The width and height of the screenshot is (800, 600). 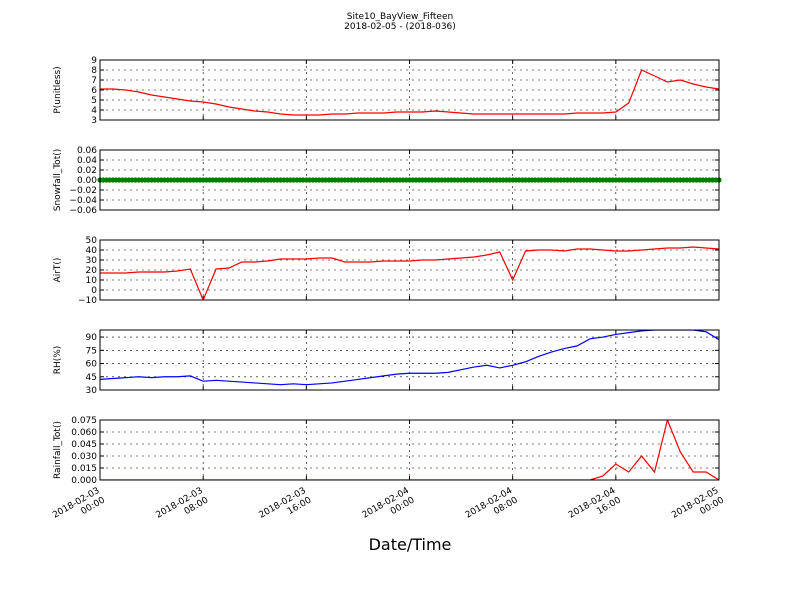 What do you see at coordinates (92, 338) in the screenshot?
I see `y-tick-label: 90` at bounding box center [92, 338].